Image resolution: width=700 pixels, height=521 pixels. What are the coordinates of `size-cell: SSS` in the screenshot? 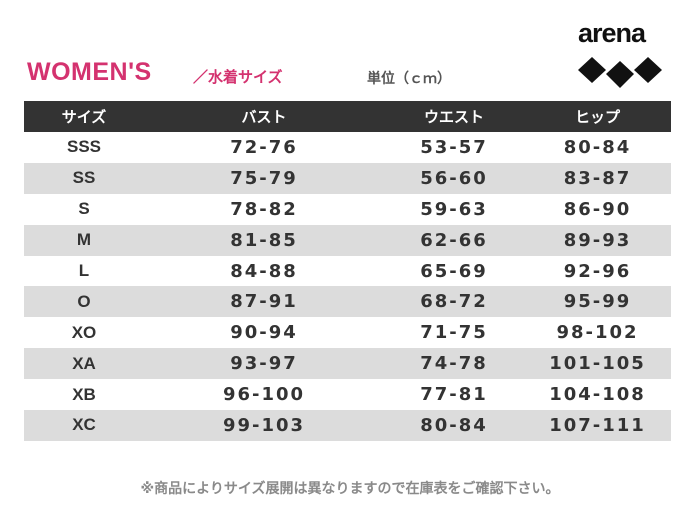 It's located at (84, 147).